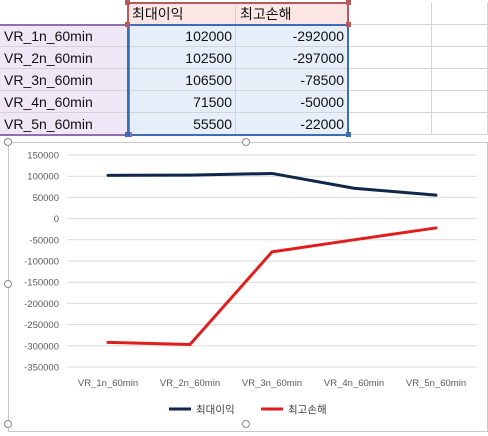 This screenshot has height=436, width=488. Describe the element at coordinates (64, 124) in the screenshot. I see `row-label: VR_5n_60min` at that location.